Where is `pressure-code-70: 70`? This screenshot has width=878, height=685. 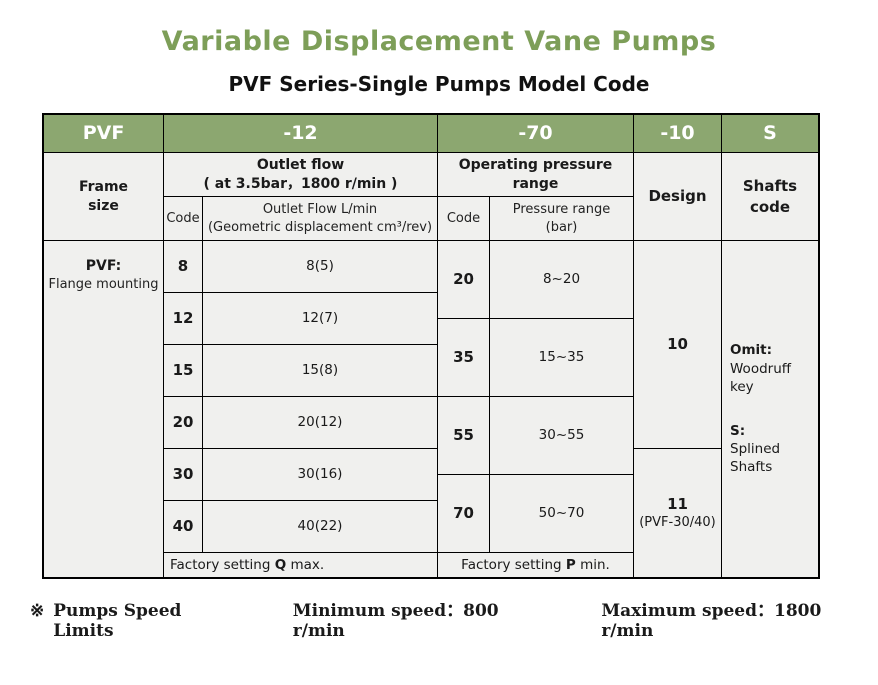 pressure-code-70: 70 is located at coordinates (463, 513).